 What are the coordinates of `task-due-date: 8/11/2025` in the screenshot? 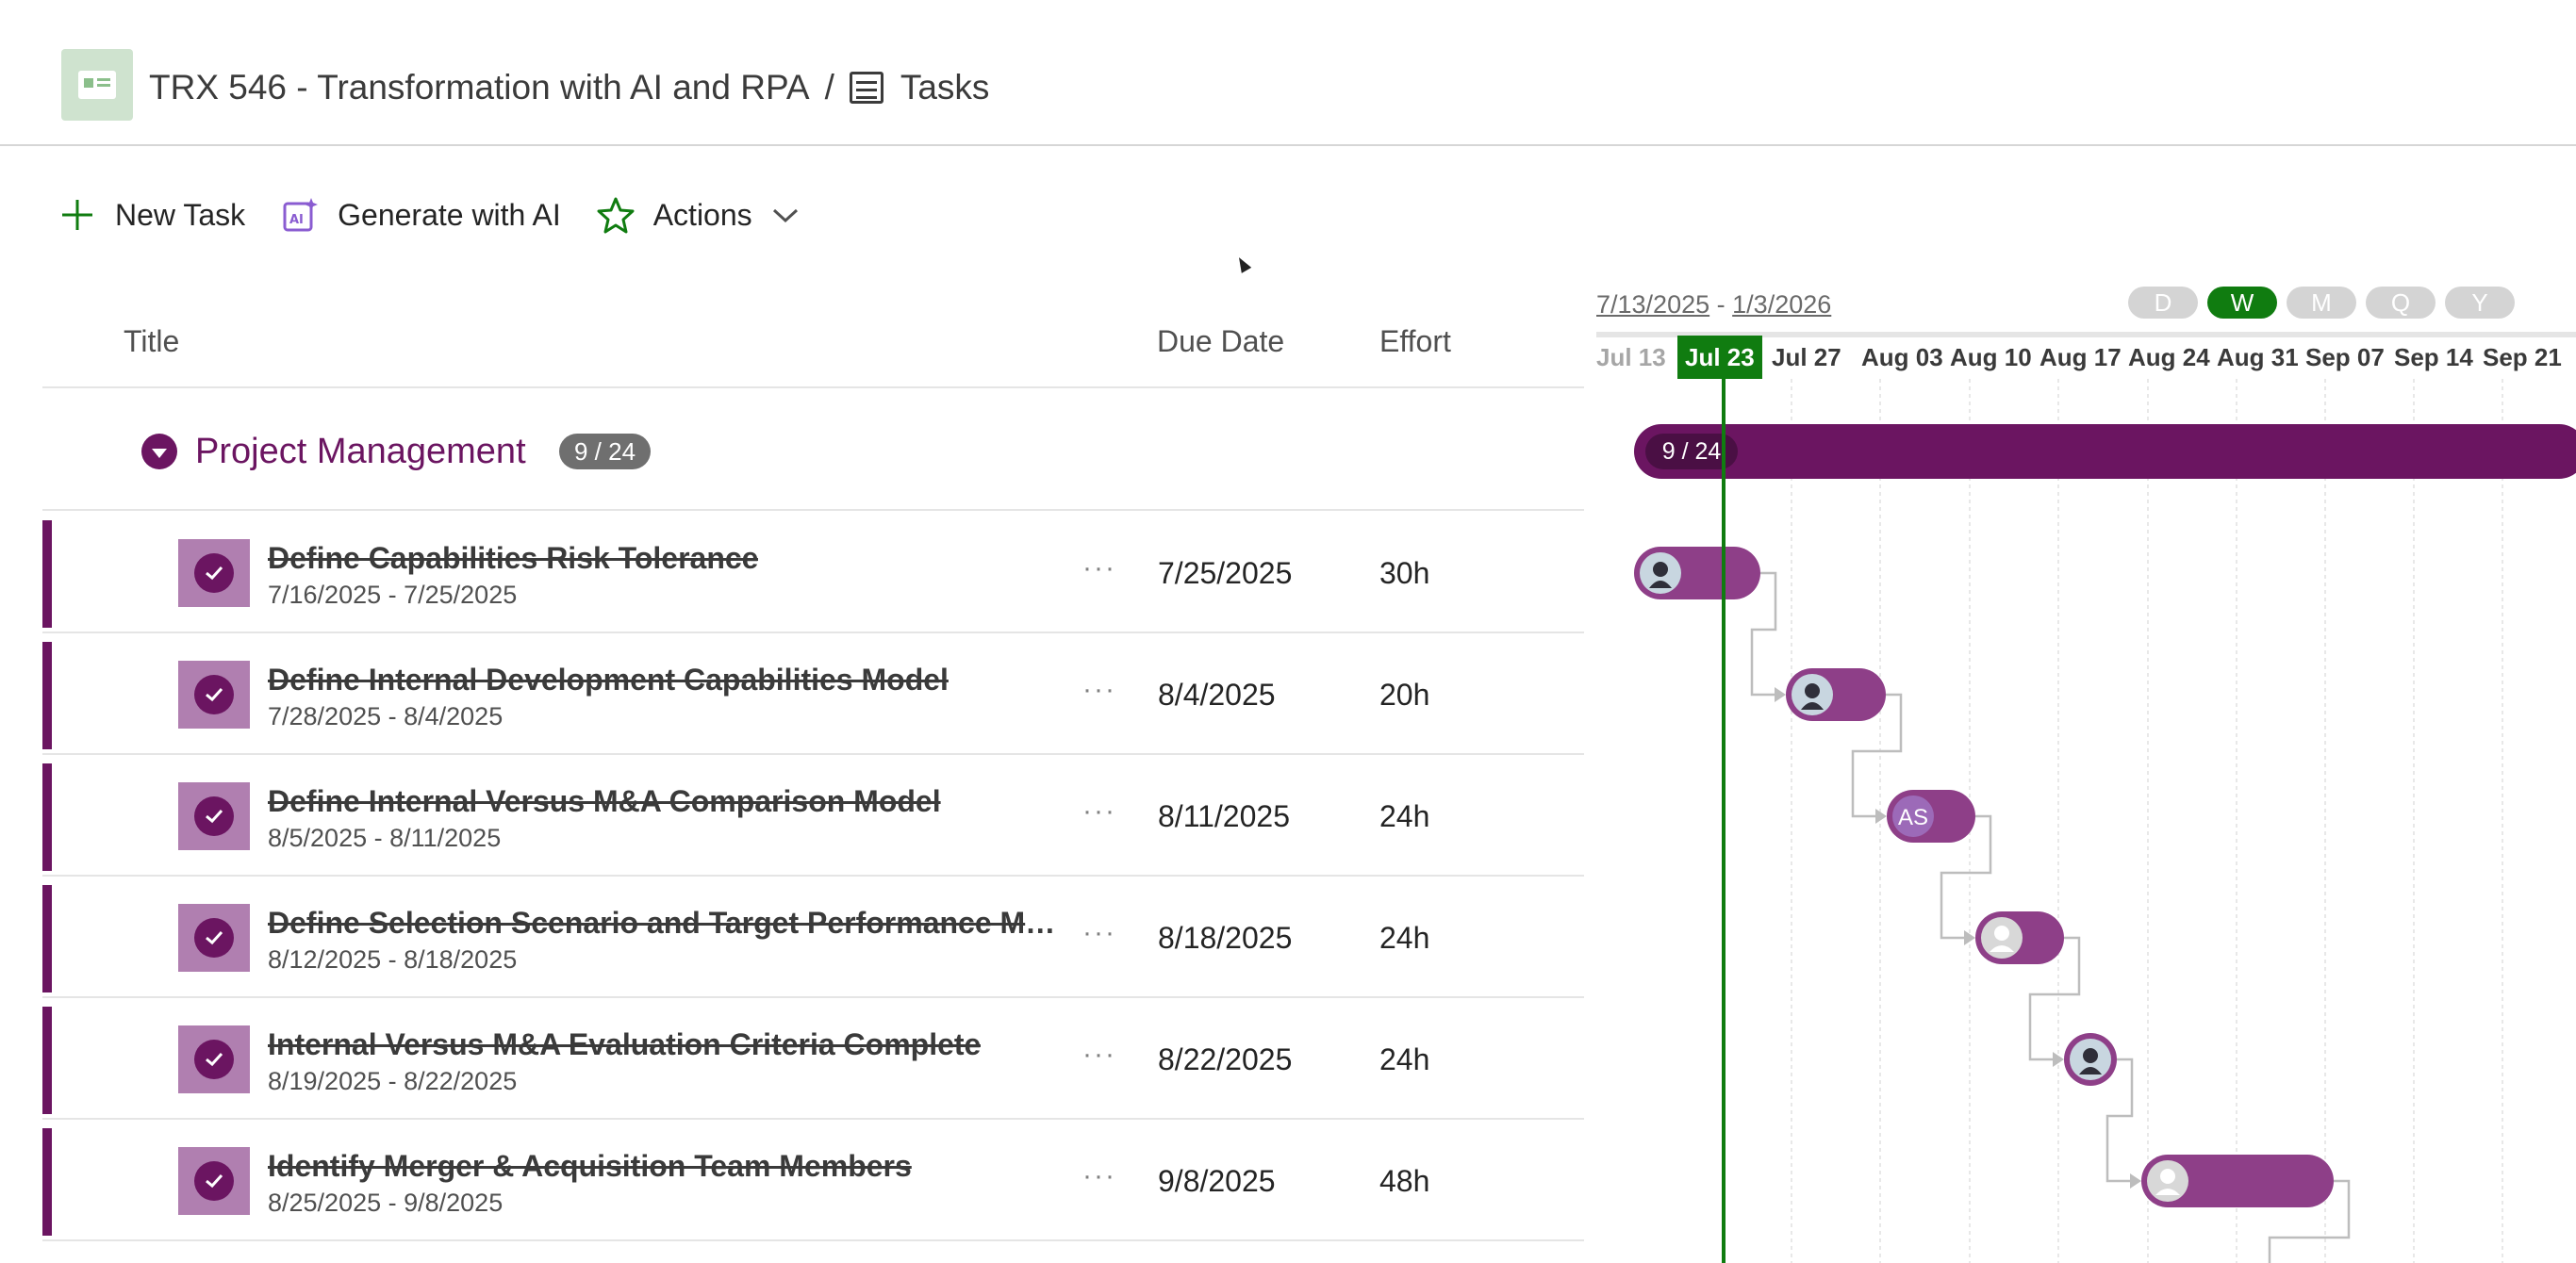 It's located at (1224, 816).